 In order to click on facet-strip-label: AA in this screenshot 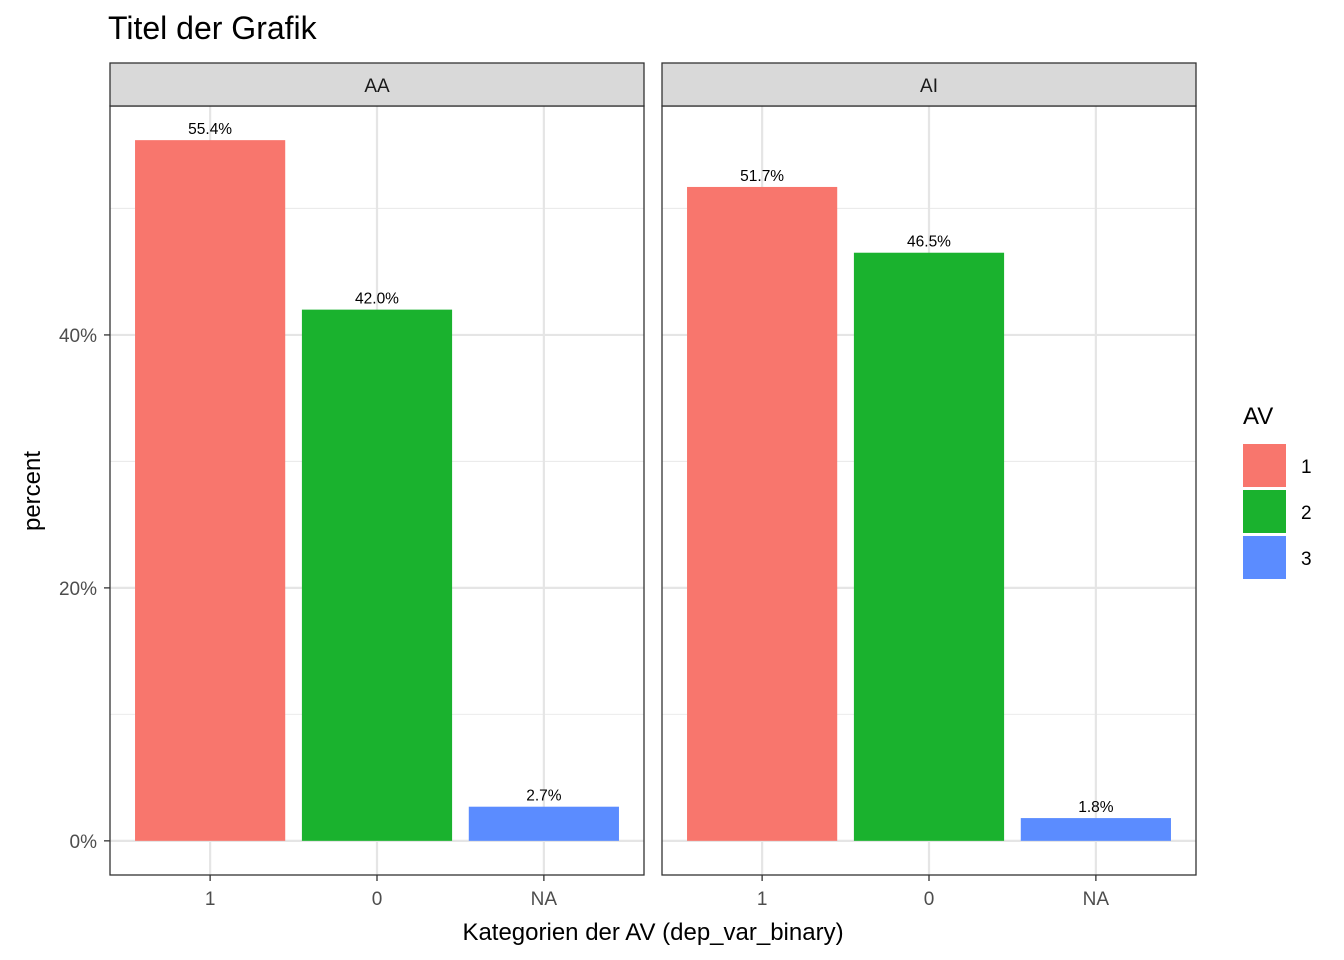, I will do `click(377, 86)`.